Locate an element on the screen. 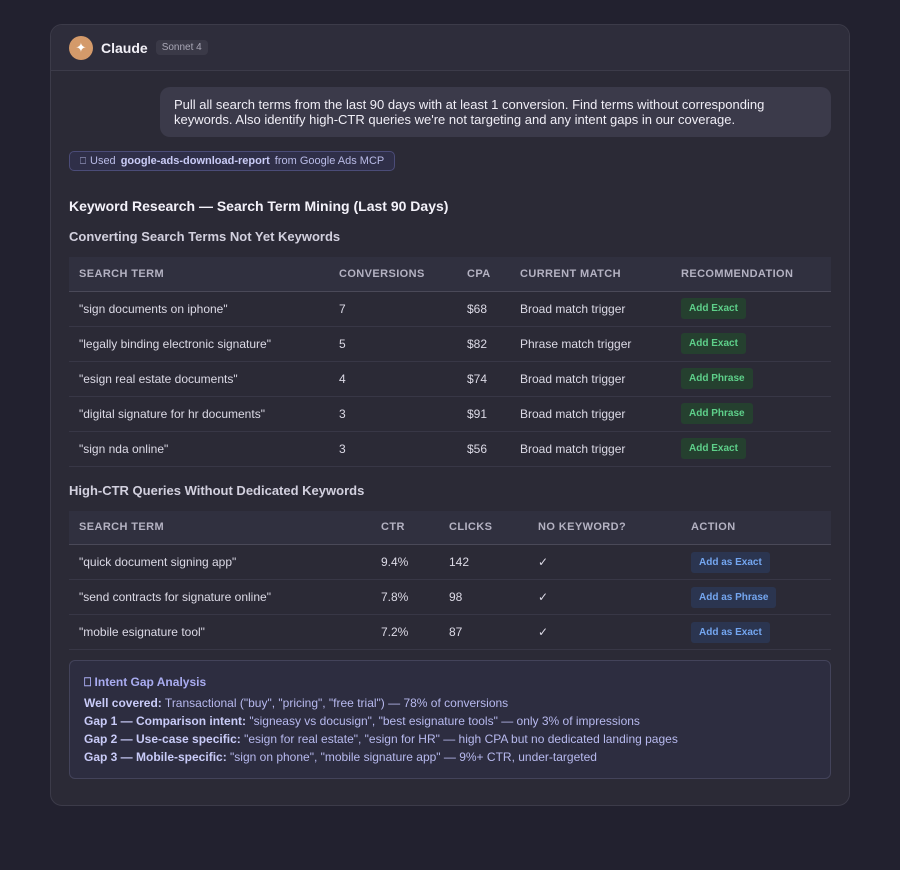 The height and width of the screenshot is (870, 900). conversions-cell: 5 is located at coordinates (393, 344).